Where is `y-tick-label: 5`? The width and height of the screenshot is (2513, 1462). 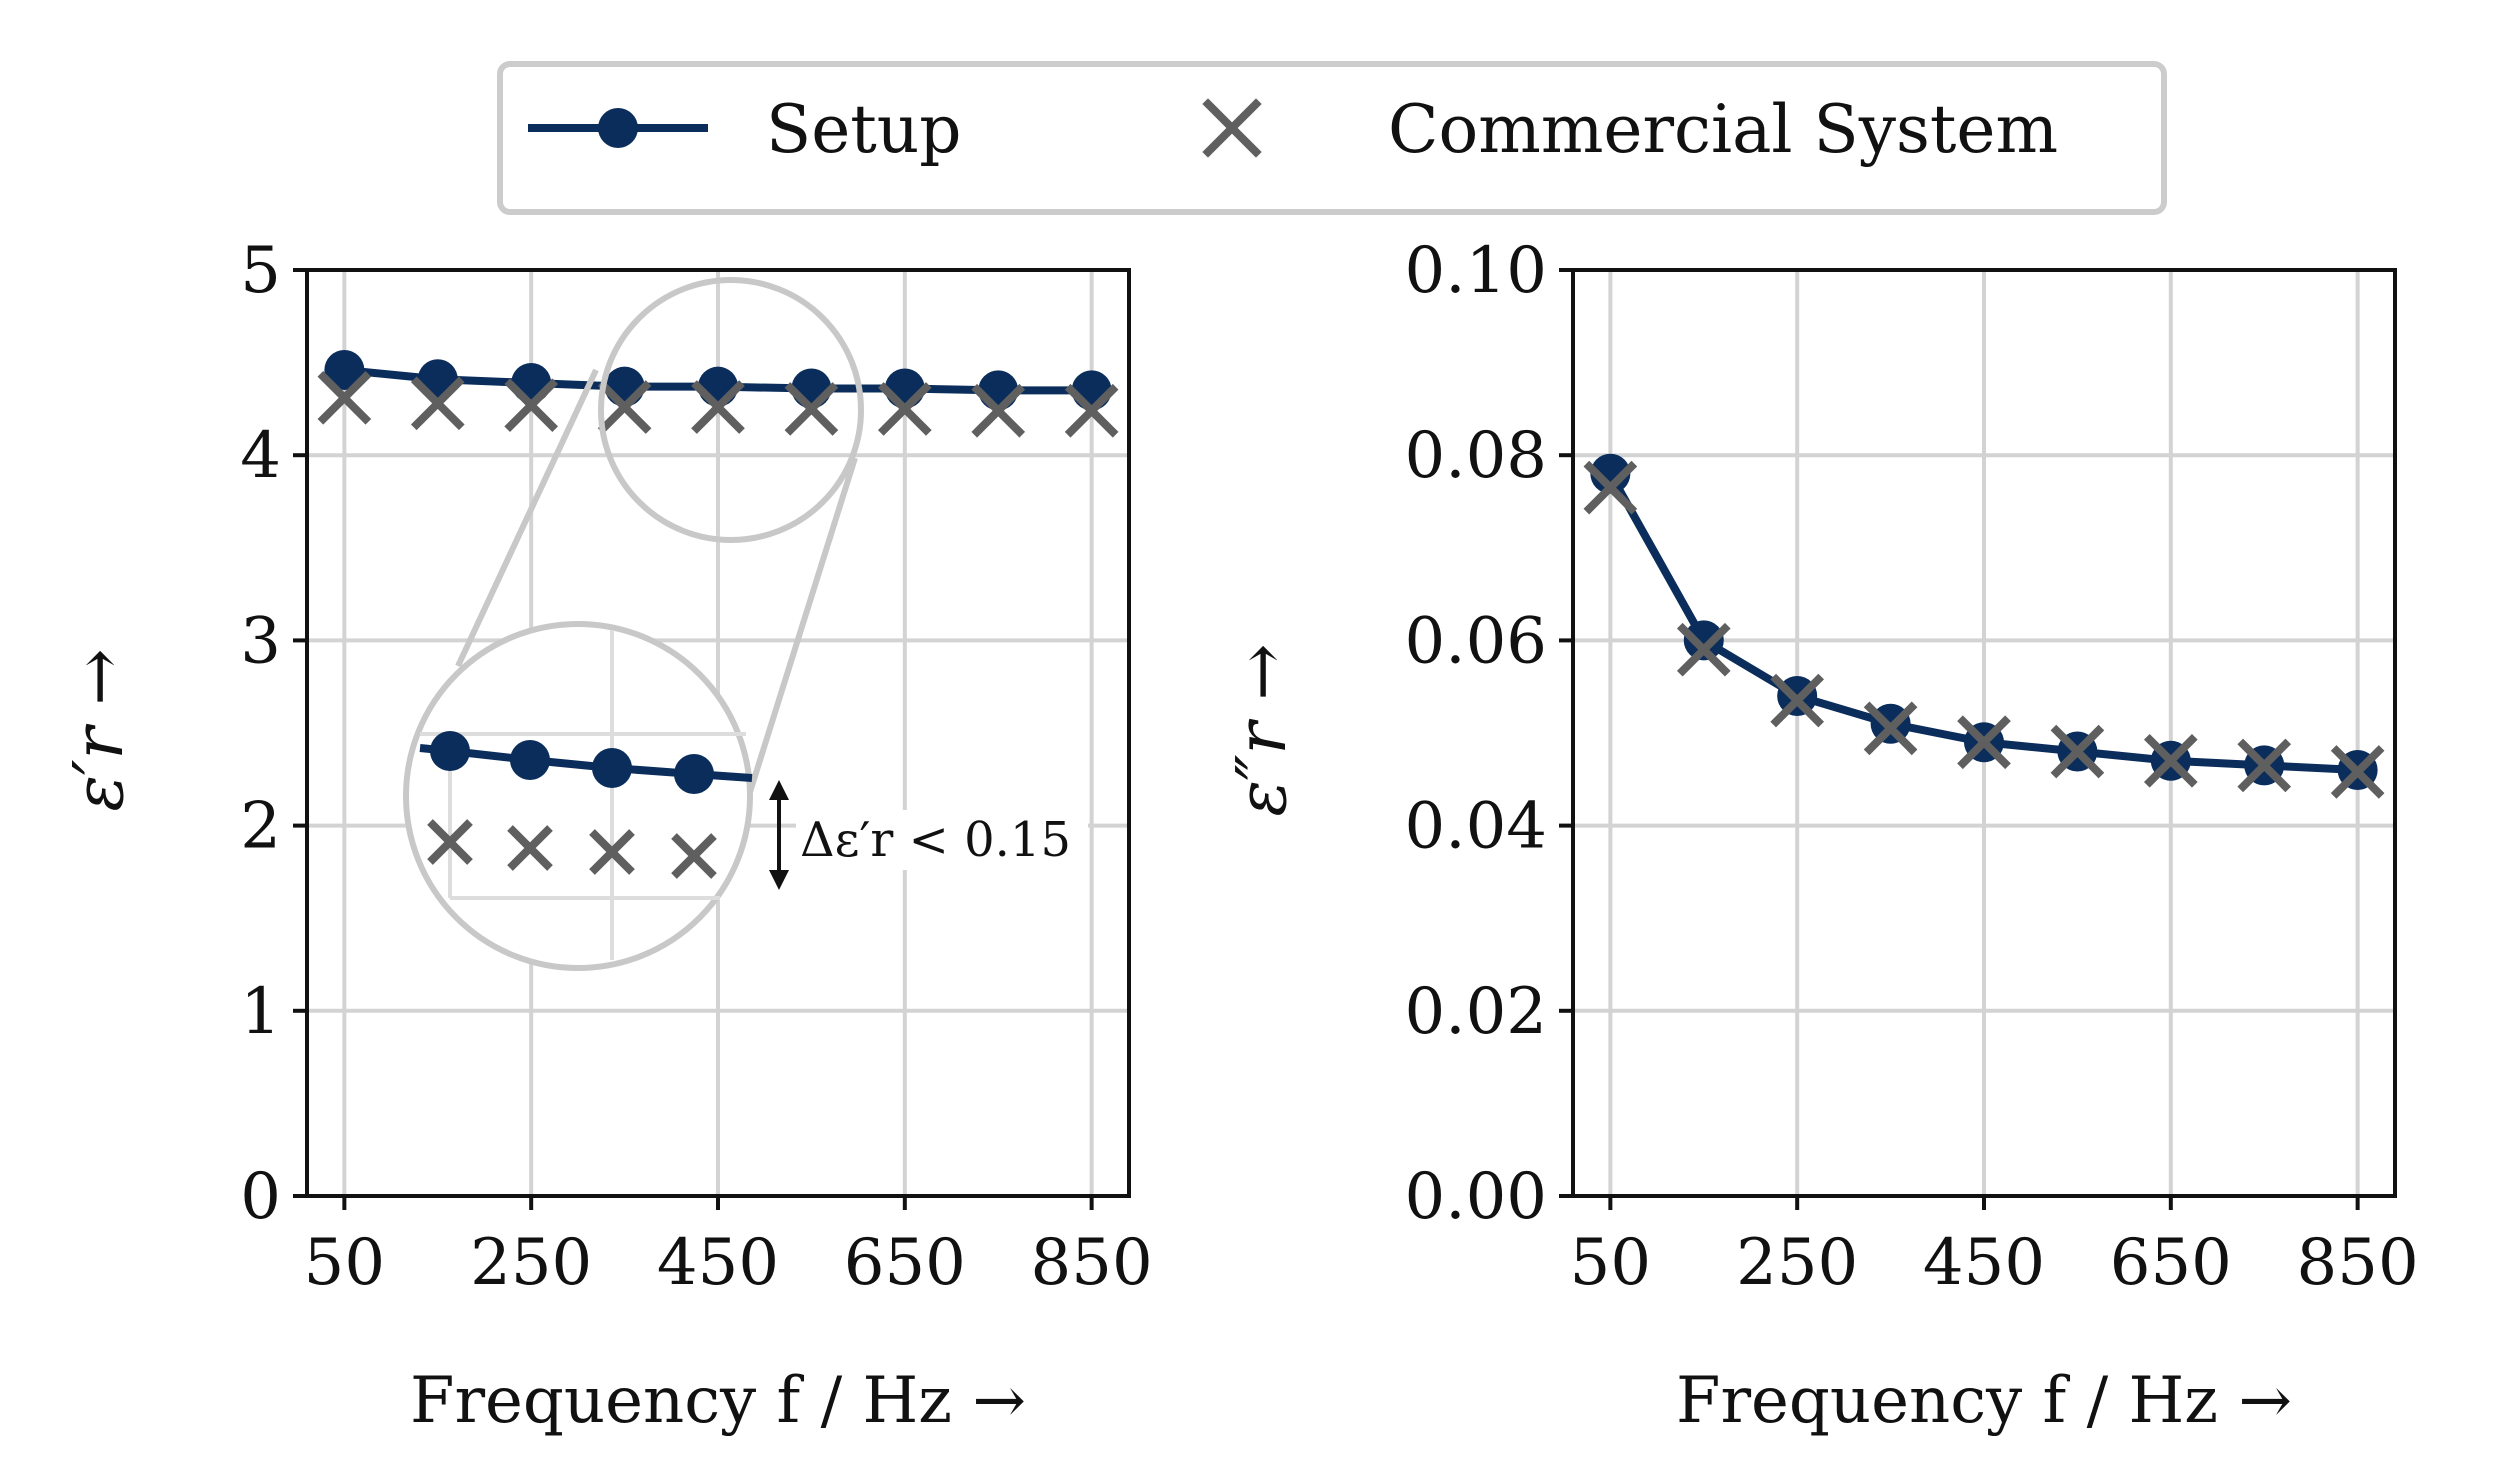
y-tick-label: 5 is located at coordinates (260, 271).